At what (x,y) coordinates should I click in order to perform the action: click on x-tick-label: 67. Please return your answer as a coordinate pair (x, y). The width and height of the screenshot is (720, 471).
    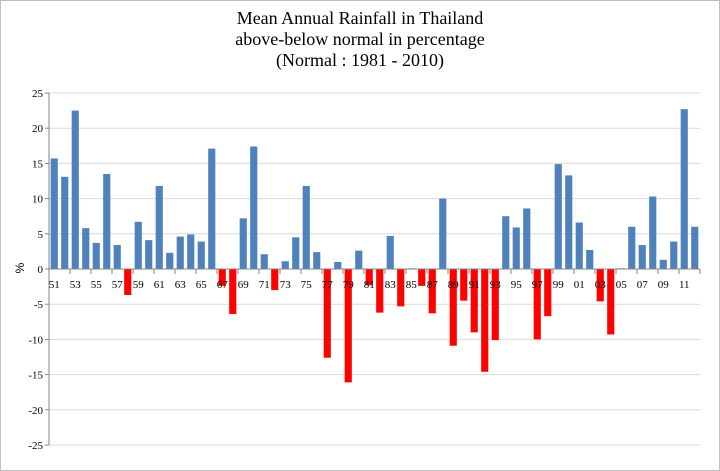
    Looking at the image, I should click on (223, 285).